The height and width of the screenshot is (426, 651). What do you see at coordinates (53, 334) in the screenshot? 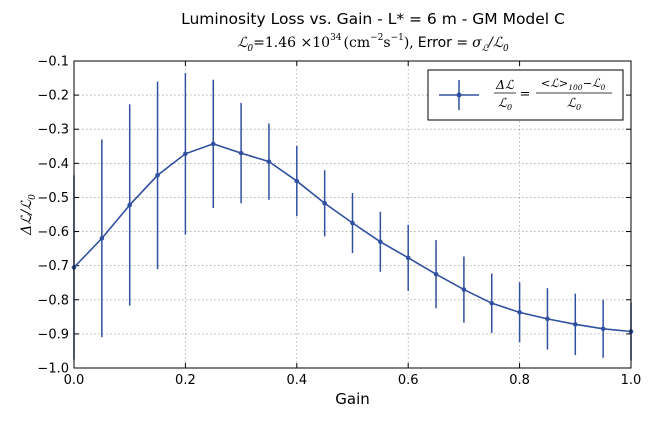
I see `y-tick-label: −0.9` at bounding box center [53, 334].